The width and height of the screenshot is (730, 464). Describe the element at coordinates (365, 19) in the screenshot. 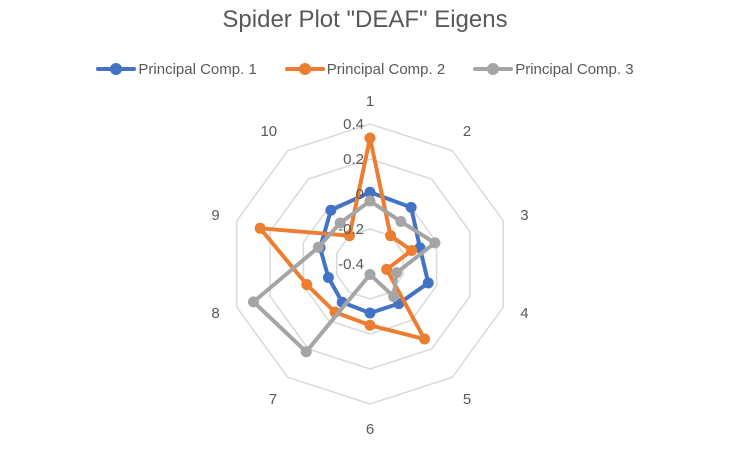

I see `chart-title: Spider Plot "DEAF" Eigens` at that location.